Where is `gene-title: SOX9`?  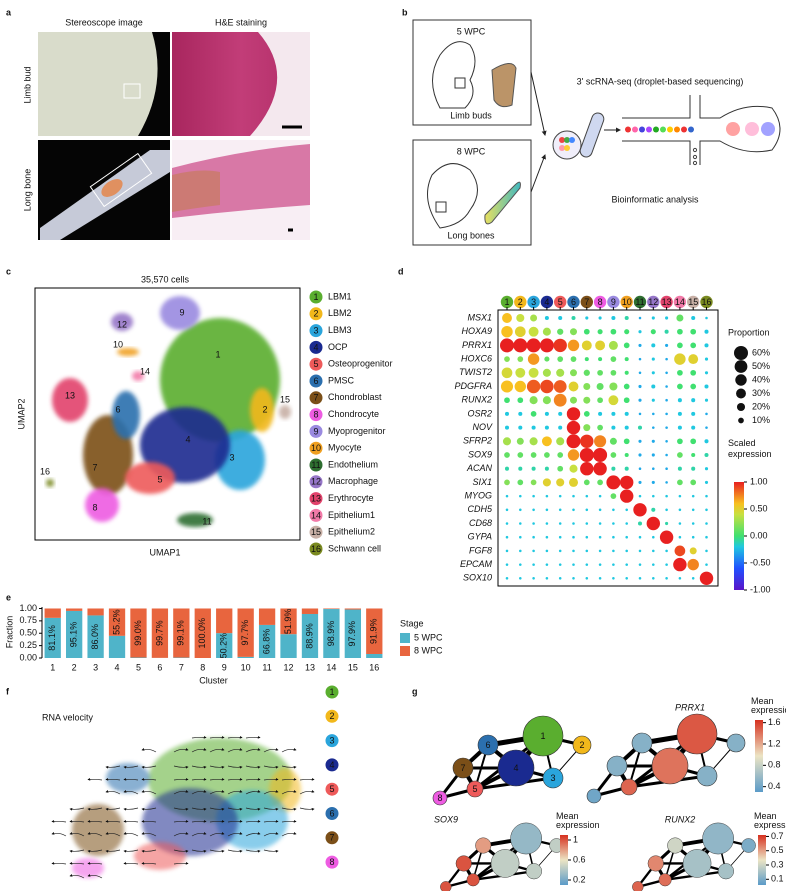 gene-title: SOX9 is located at coordinates (446, 819).